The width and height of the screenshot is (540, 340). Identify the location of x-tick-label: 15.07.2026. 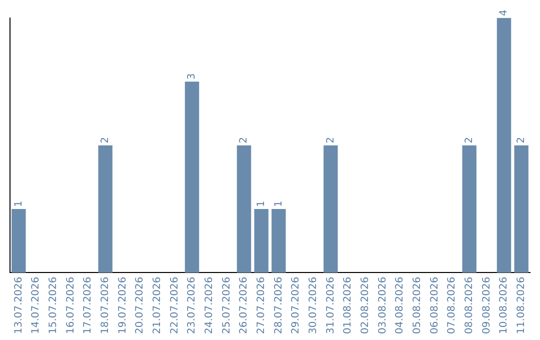
(53, 305).